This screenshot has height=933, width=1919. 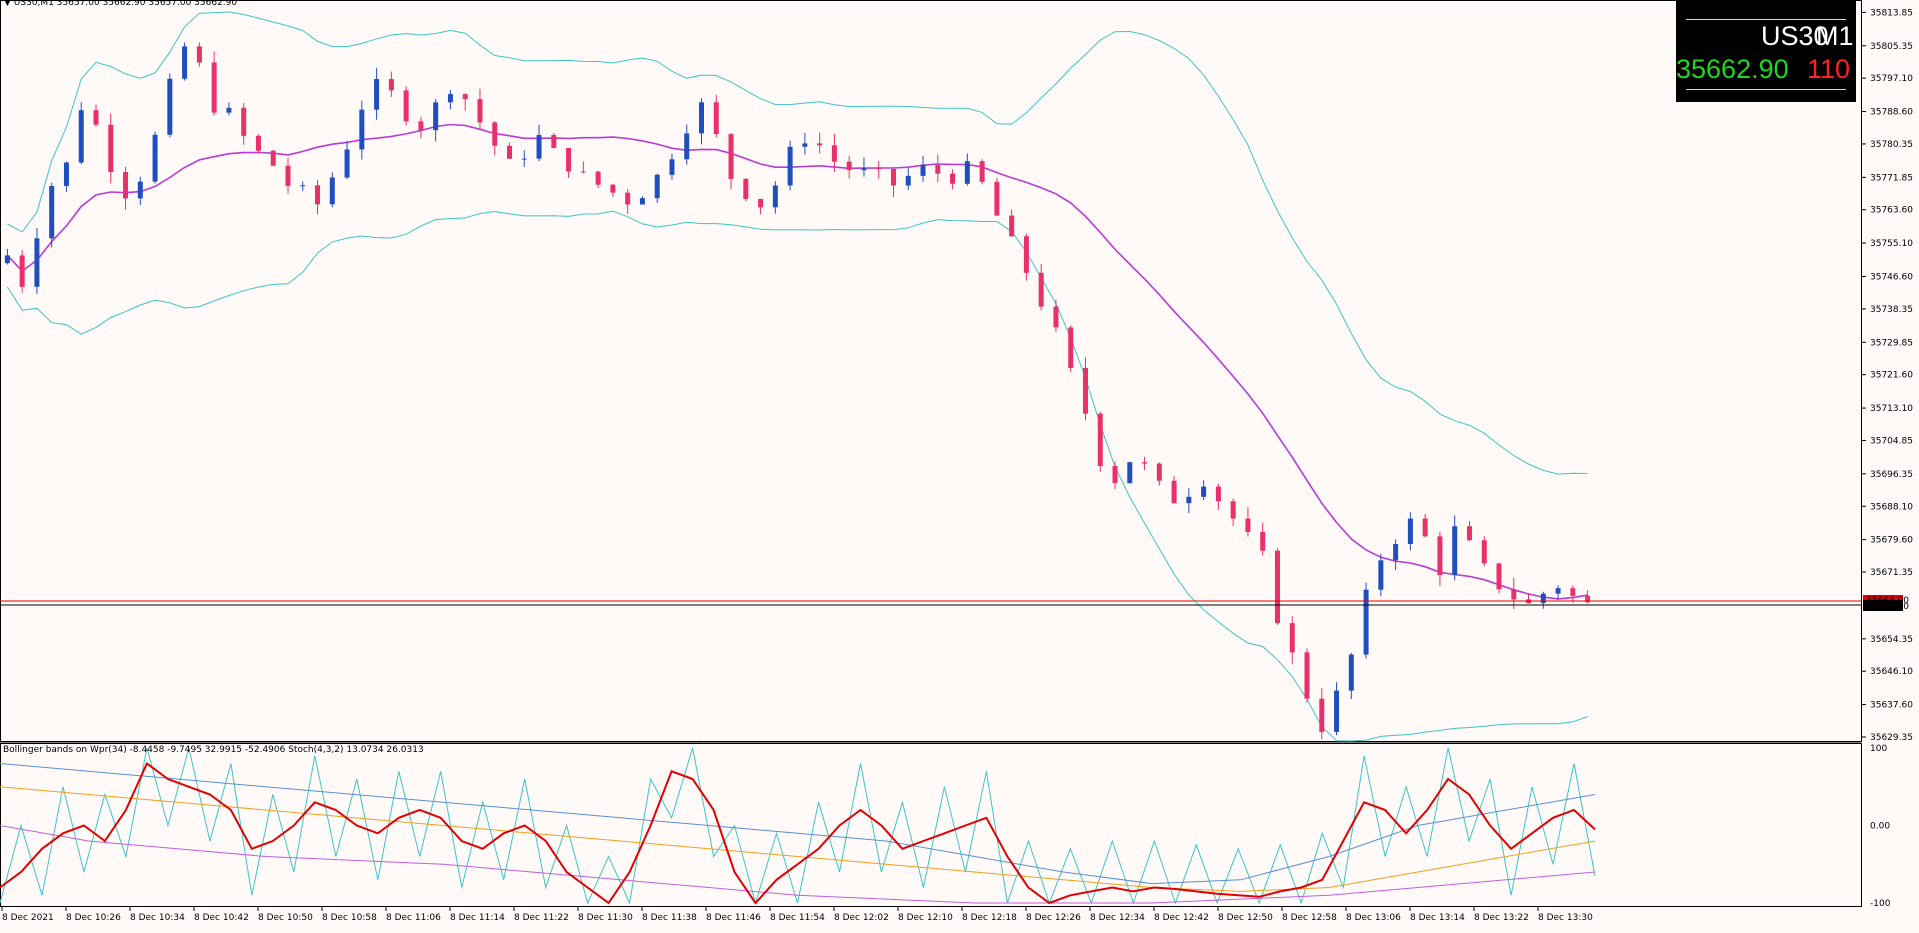 What do you see at coordinates (797, 918) in the screenshot?
I see `time-tick-label: 8 Dec 11:54` at bounding box center [797, 918].